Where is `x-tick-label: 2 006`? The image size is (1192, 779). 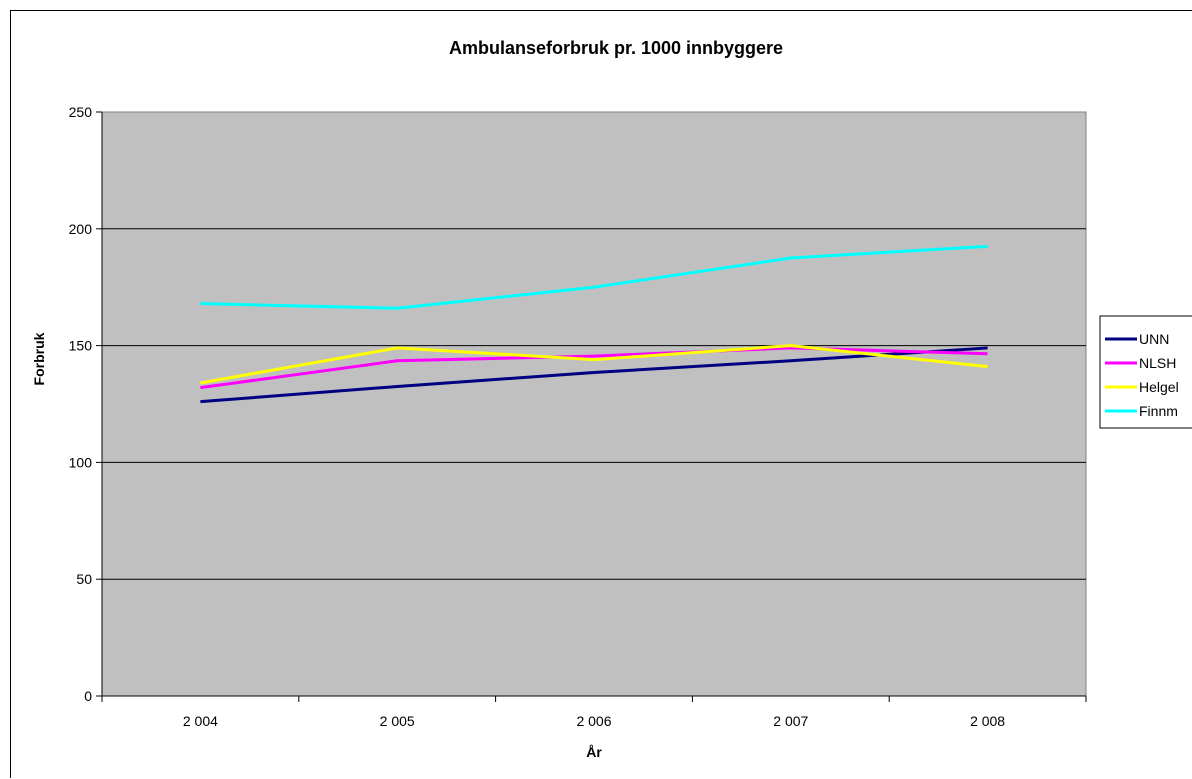 x-tick-label: 2 006 is located at coordinates (593, 721).